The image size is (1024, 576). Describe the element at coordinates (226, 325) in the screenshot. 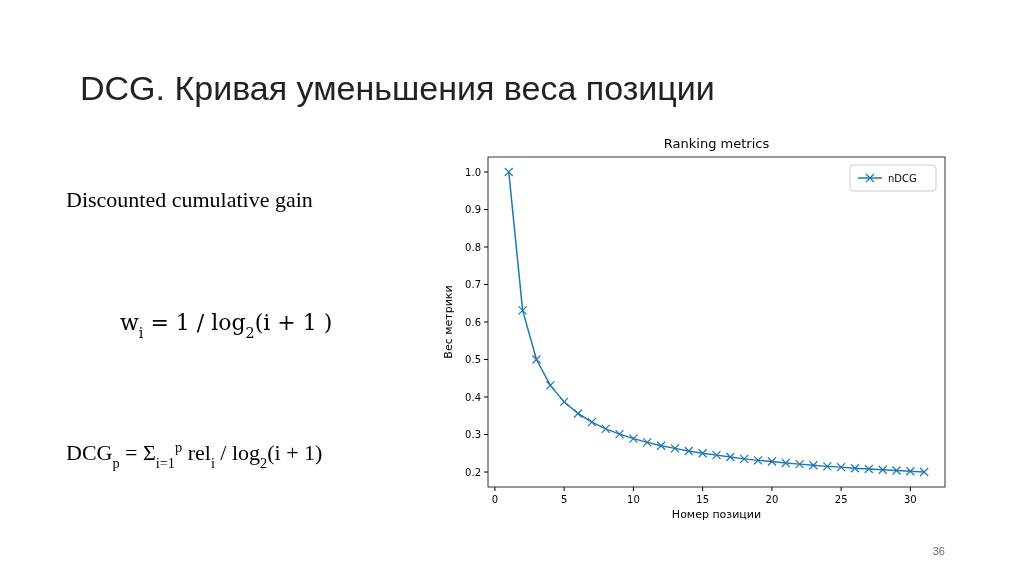

I see `text: w$_{i}$ = 1 / log$_{2}$(i + 1 )` at that location.